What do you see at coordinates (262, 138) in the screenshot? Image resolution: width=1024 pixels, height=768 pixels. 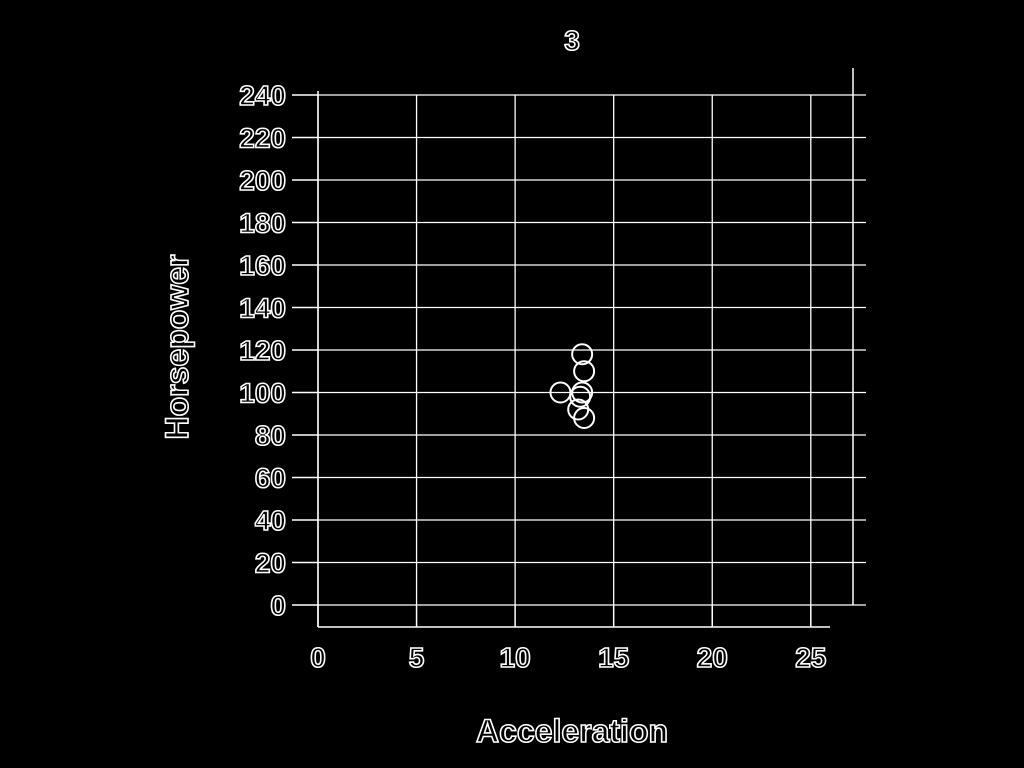 I see `y-tick-label: 220` at bounding box center [262, 138].